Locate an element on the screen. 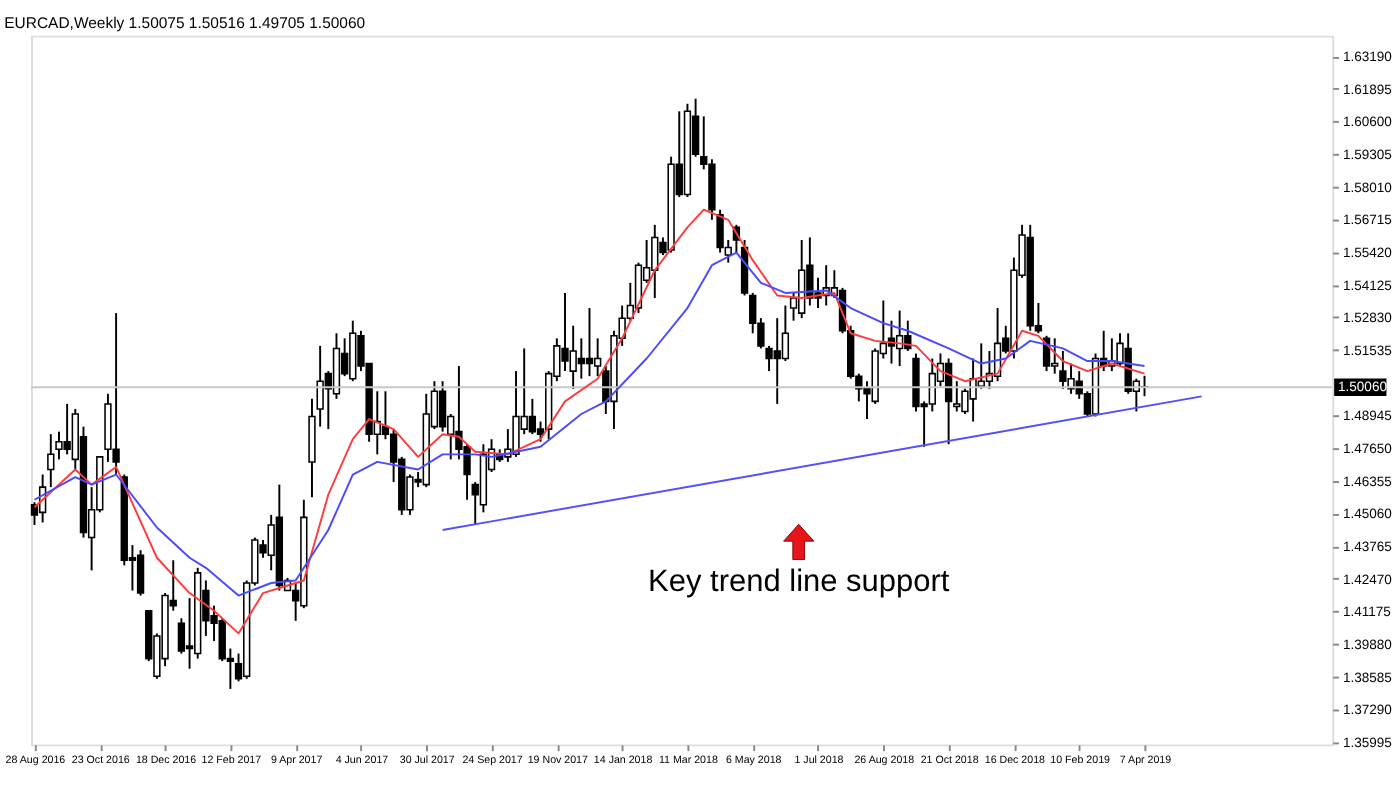  annotation: Key trend line support is located at coordinates (799, 582).